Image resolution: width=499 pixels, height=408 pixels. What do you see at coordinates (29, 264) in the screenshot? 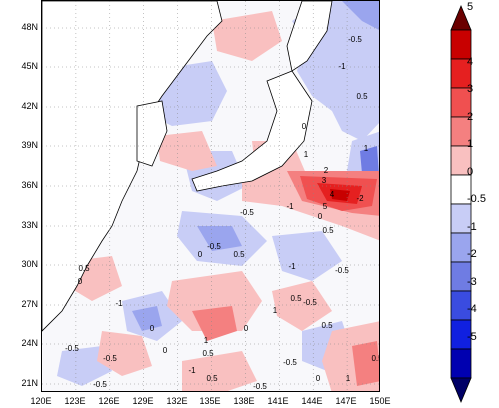
I see `lat-label: 30N` at bounding box center [29, 264].